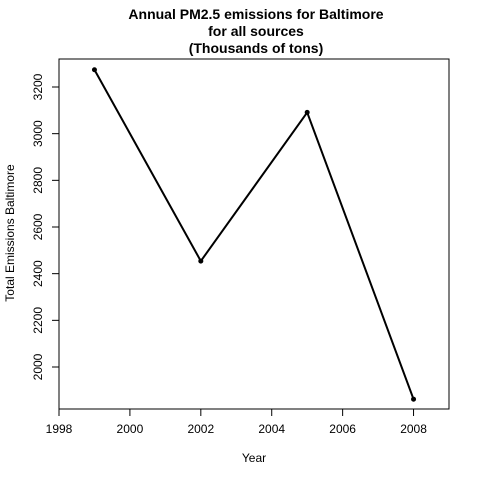 The width and height of the screenshot is (480, 480). What do you see at coordinates (342, 429) in the screenshot?
I see `x-tick-label: 2006` at bounding box center [342, 429].